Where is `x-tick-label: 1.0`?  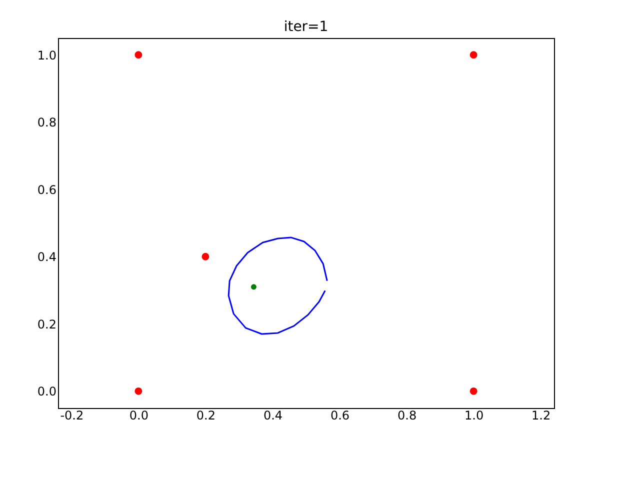 x-tick-label: 1.0 is located at coordinates (474, 415).